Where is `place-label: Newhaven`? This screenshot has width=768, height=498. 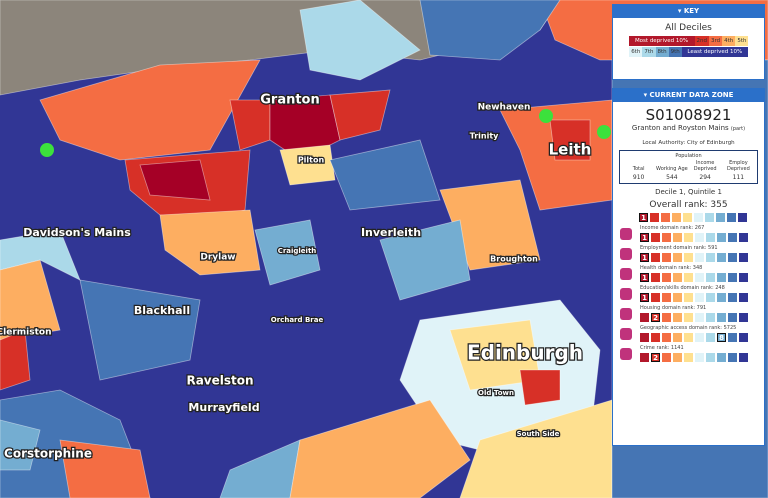 place-label: Newhaven is located at coordinates (504, 108).